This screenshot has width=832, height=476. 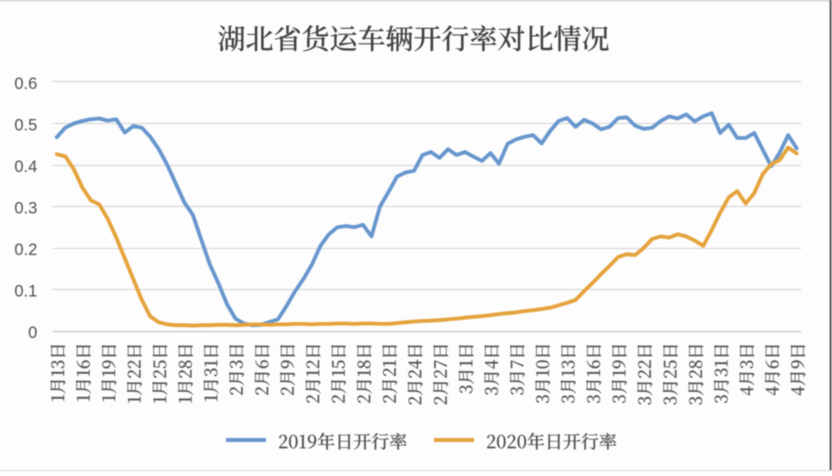 I want to click on svg-text: 0.1, so click(x=25, y=292).